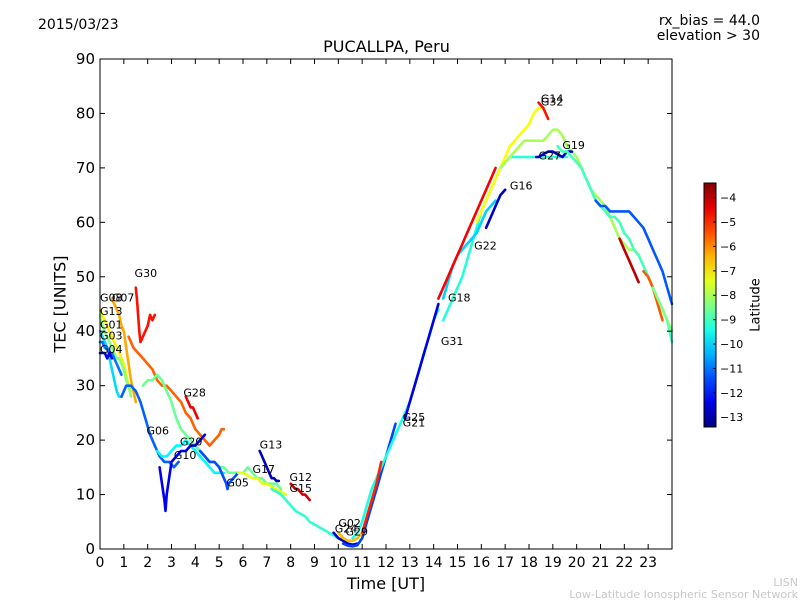 The width and height of the screenshot is (800, 601). I want to click on rx-bias-label: rx_bias = 44.0, so click(709, 21).